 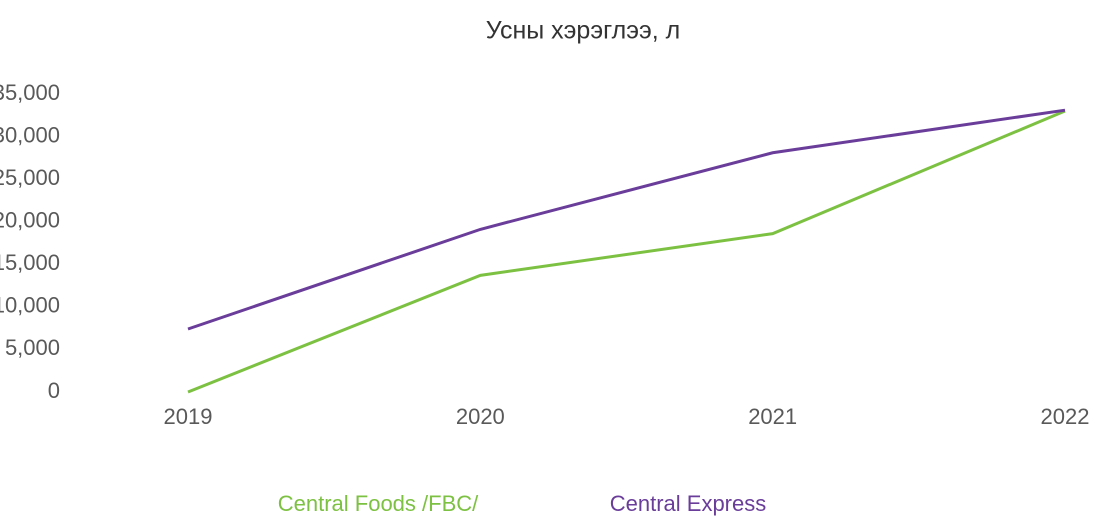 I want to click on x-tick-label: 2020, so click(x=480, y=416).